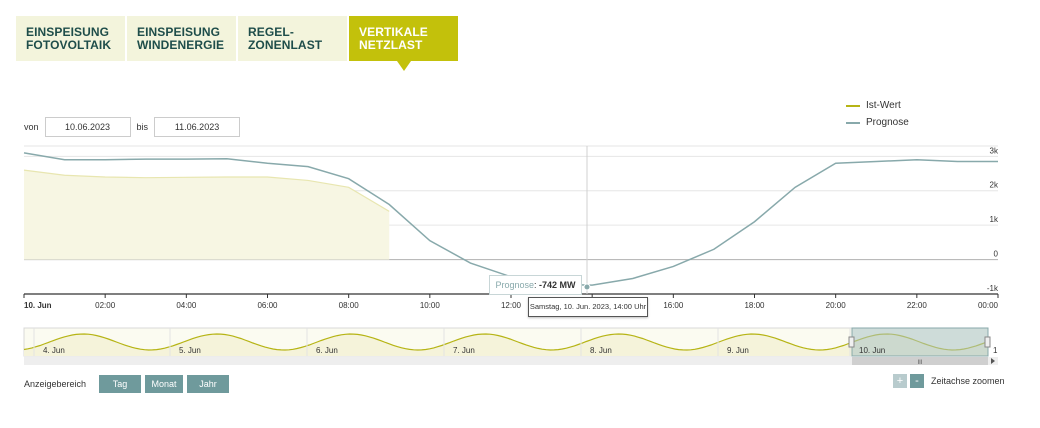 The height and width of the screenshot is (428, 1040). Describe the element at coordinates (920, 342) in the screenshot. I see `navigator-selection` at that location.